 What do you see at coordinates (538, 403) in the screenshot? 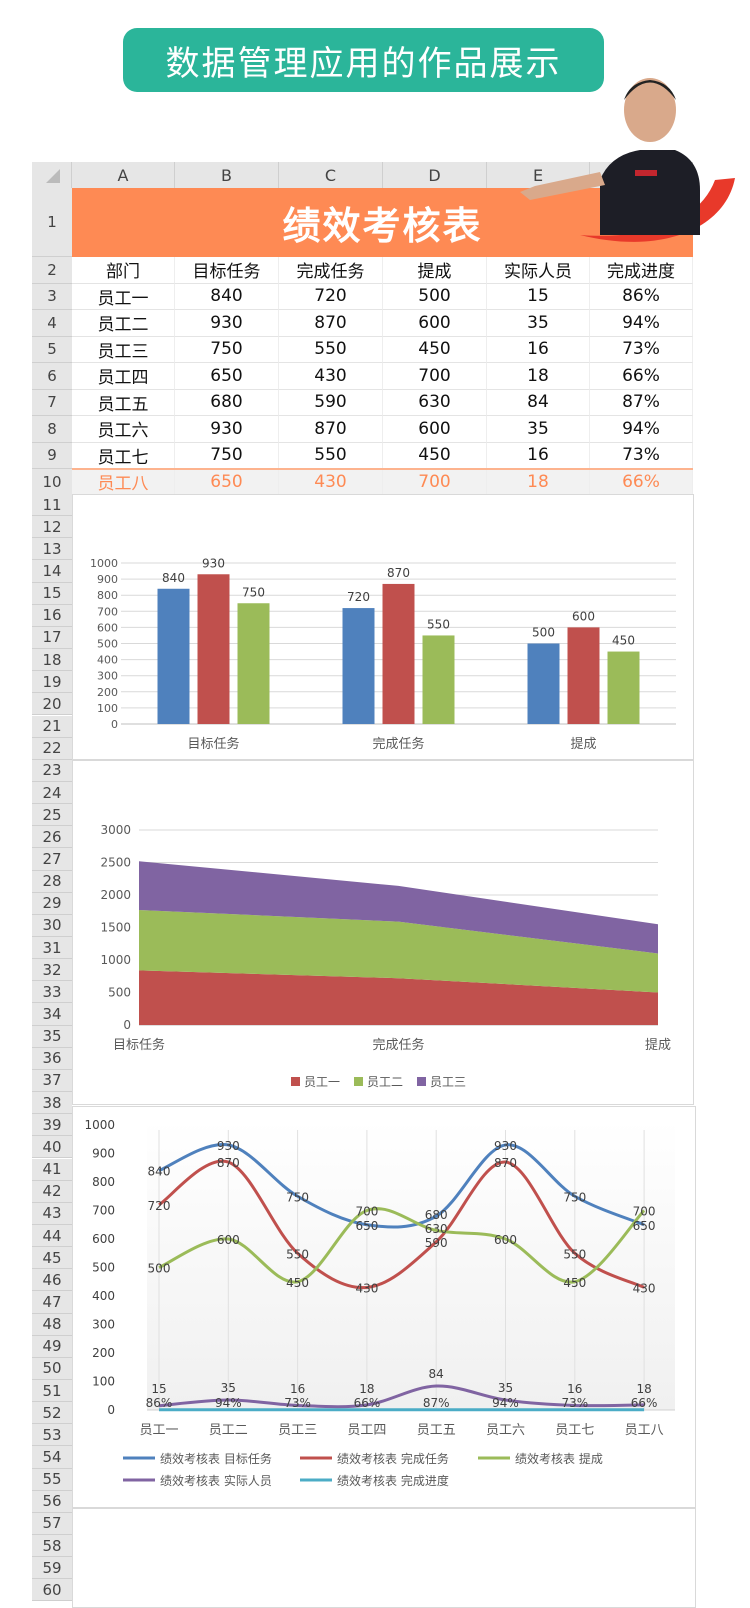
I see `table-cell: 84` at bounding box center [538, 403].